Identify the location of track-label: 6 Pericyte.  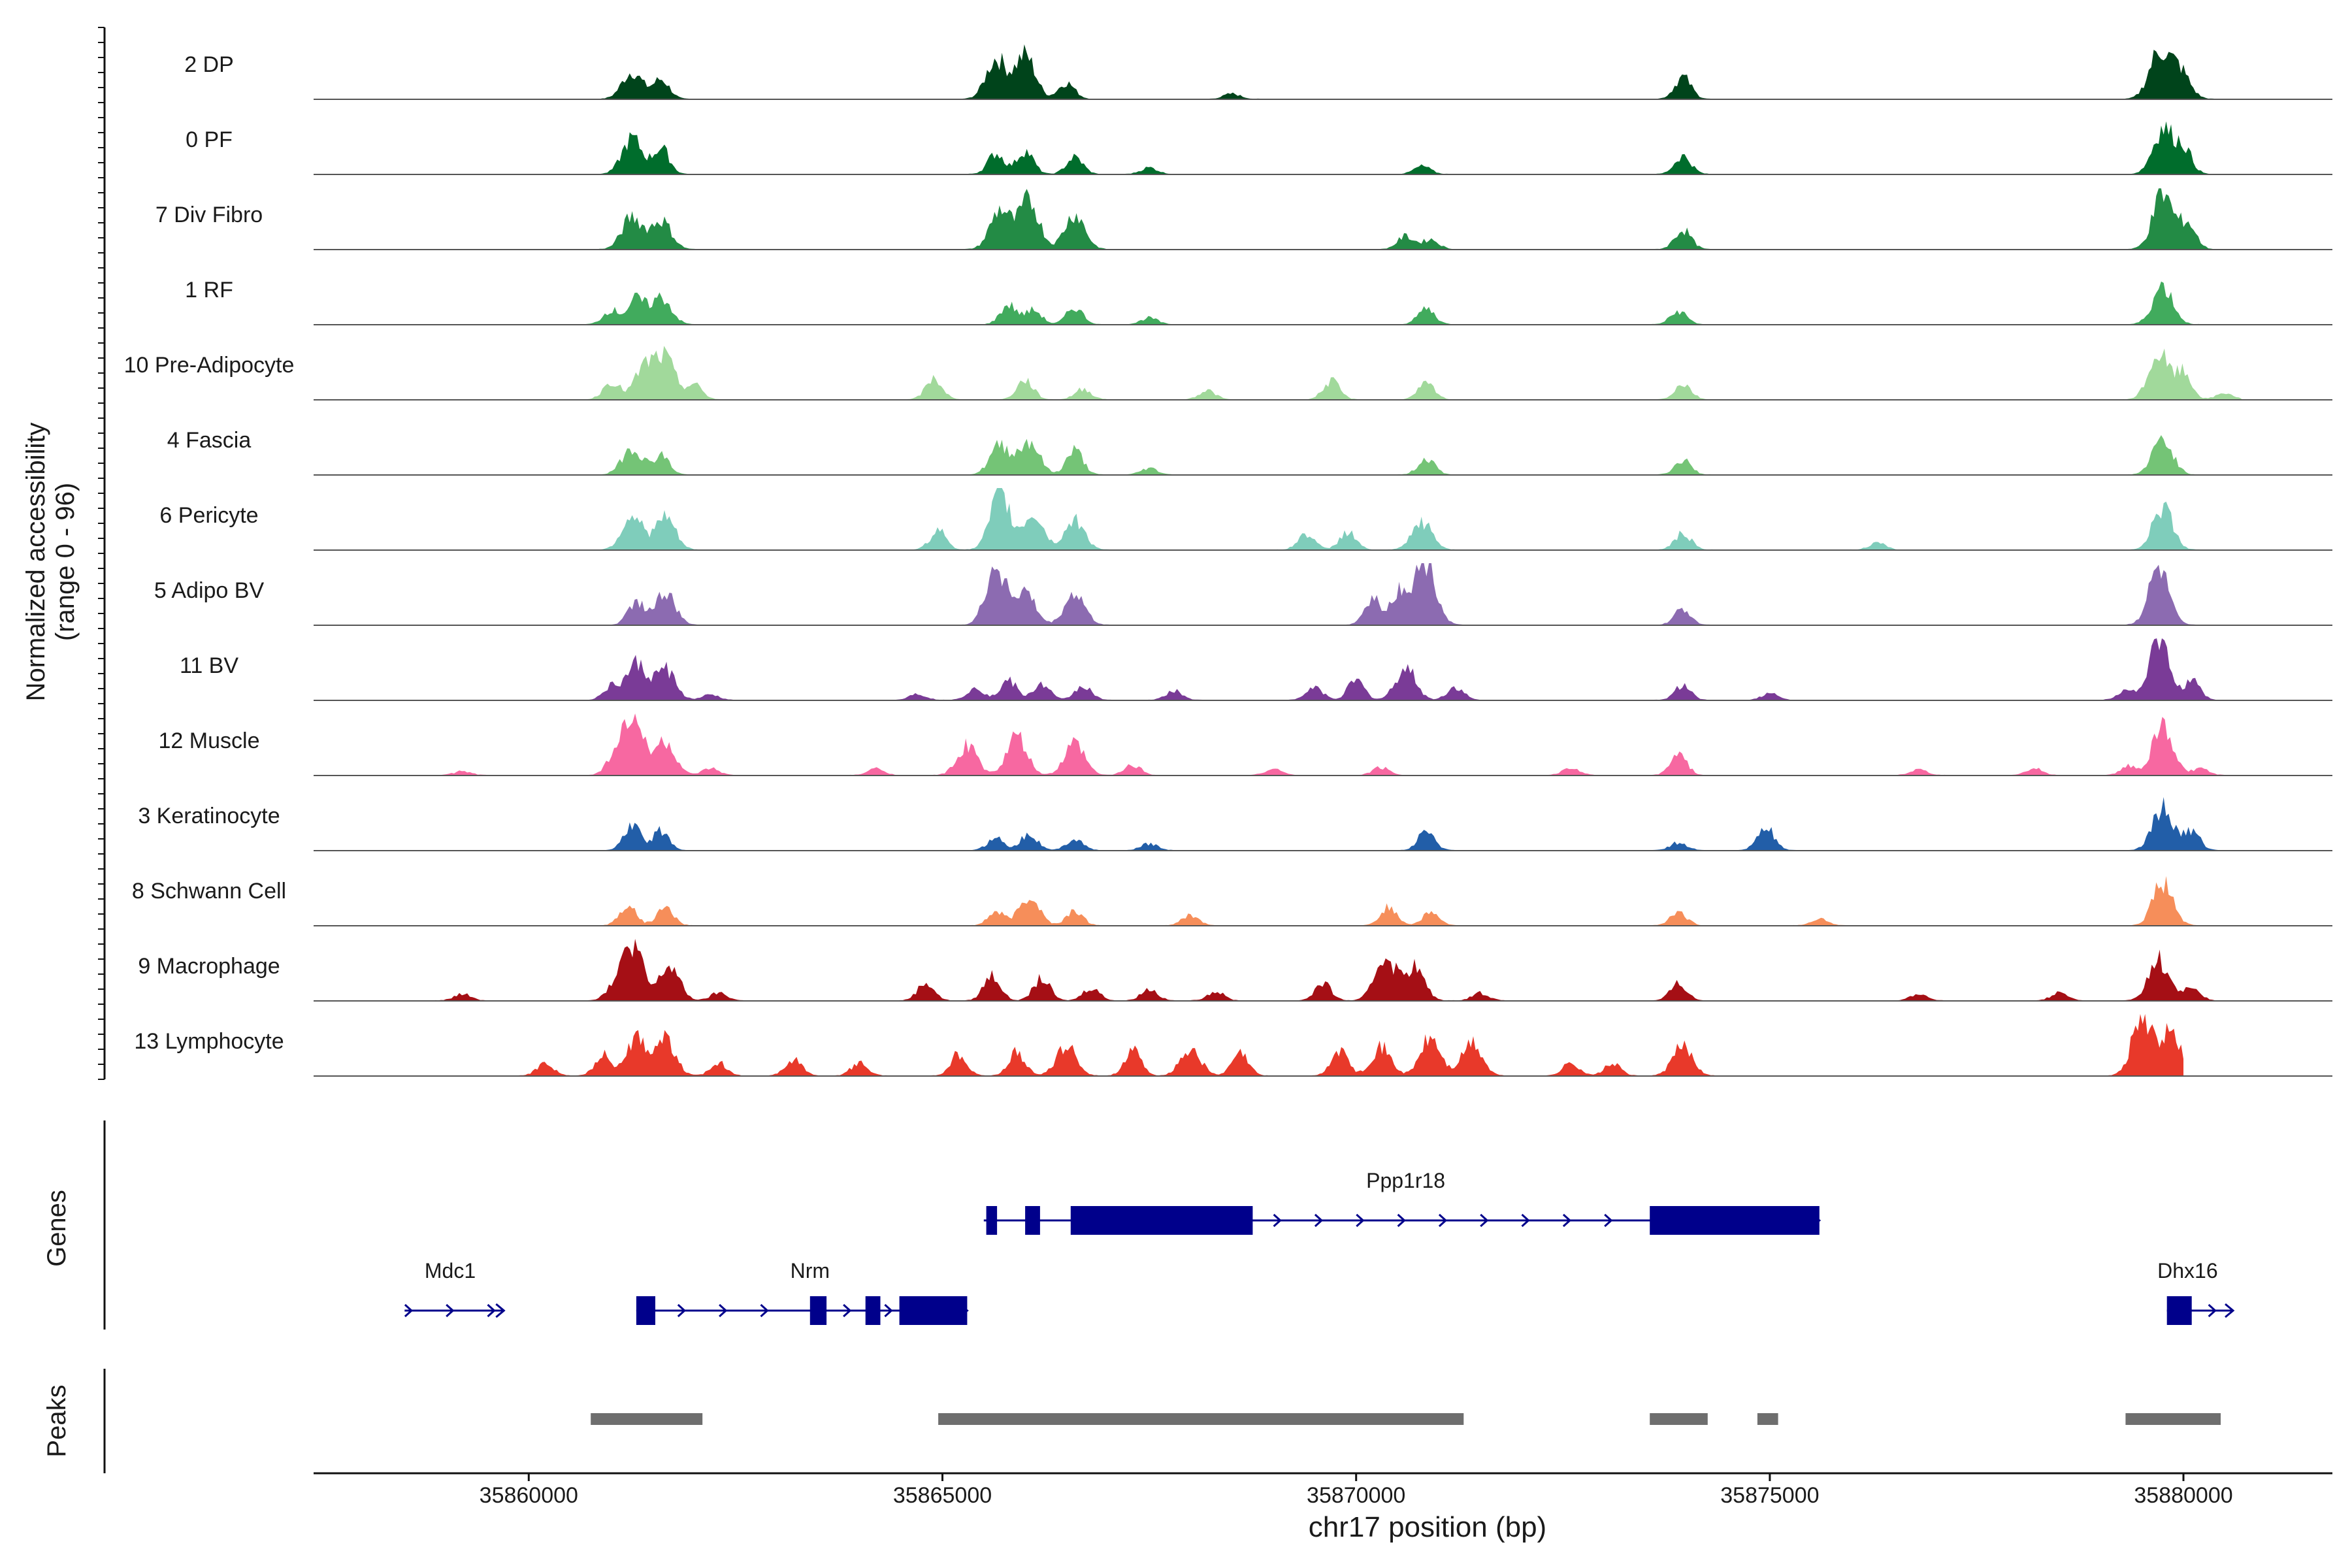
(208, 515).